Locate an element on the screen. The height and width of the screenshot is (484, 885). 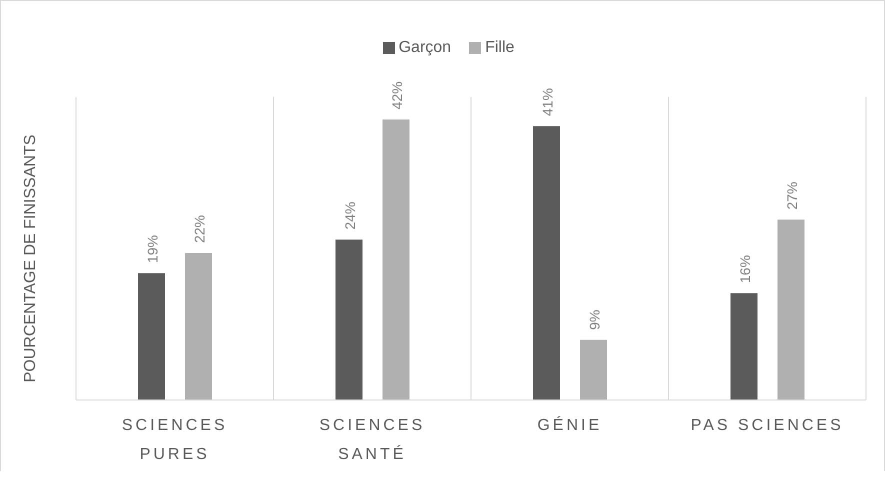
x-tick-label: SCIENCES PURES is located at coordinates (175, 440).